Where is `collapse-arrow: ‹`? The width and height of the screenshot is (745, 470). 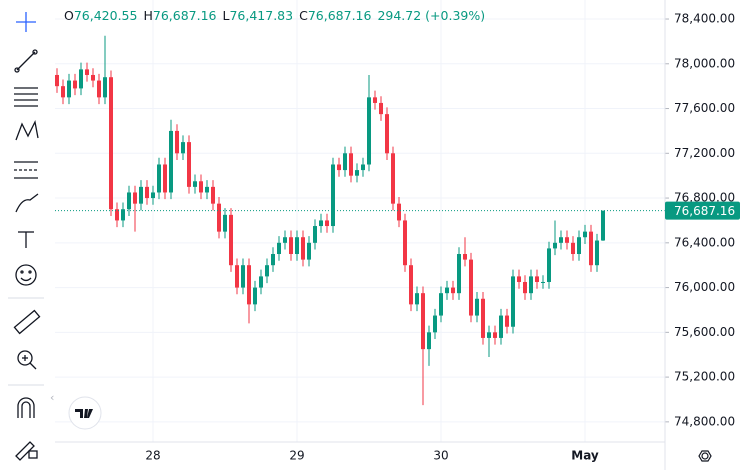 collapse-arrow: ‹ is located at coordinates (52, 397).